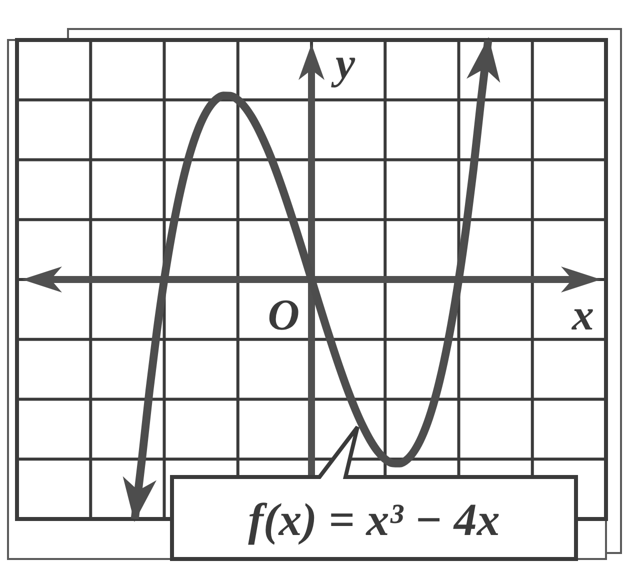  I want to click on x-axis-title: x, so click(582, 315).